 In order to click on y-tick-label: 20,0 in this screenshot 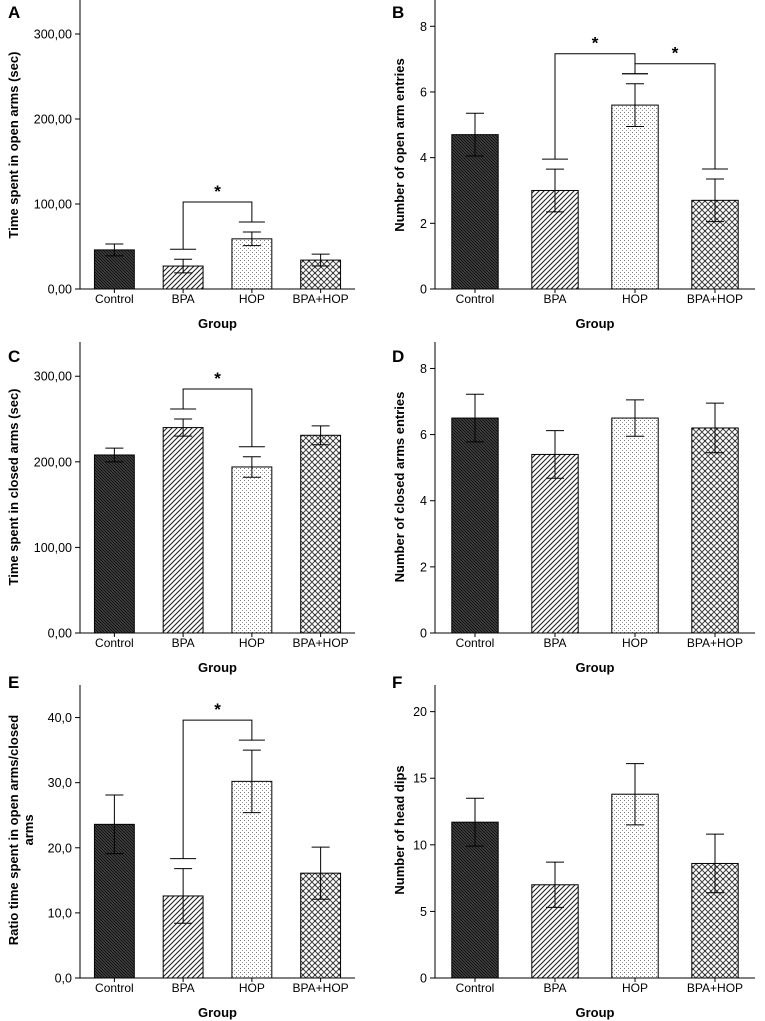, I will do `click(60, 848)`.